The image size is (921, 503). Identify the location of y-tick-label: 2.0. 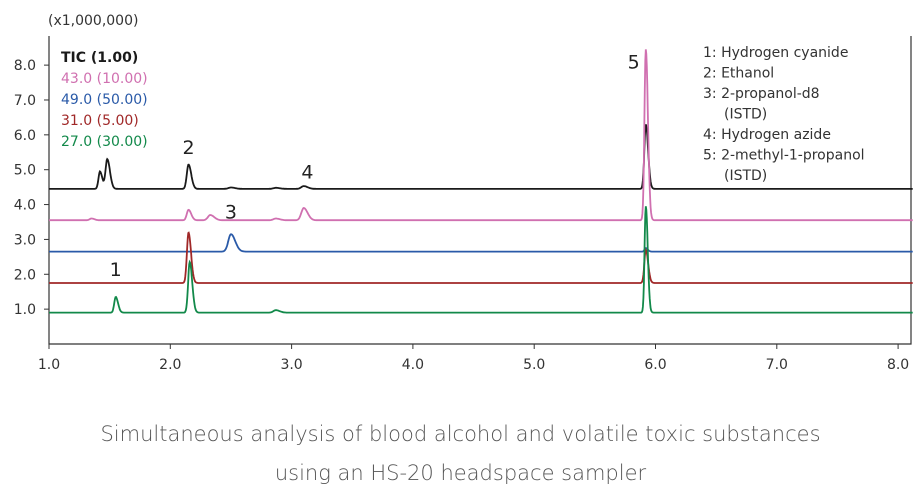
(25, 275).